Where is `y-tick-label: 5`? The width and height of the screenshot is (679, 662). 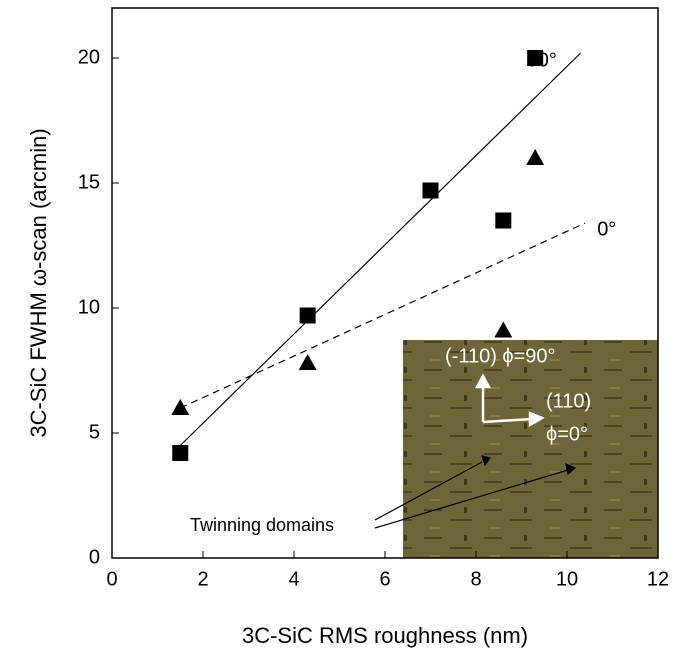
y-tick-label: 5 is located at coordinates (94, 432).